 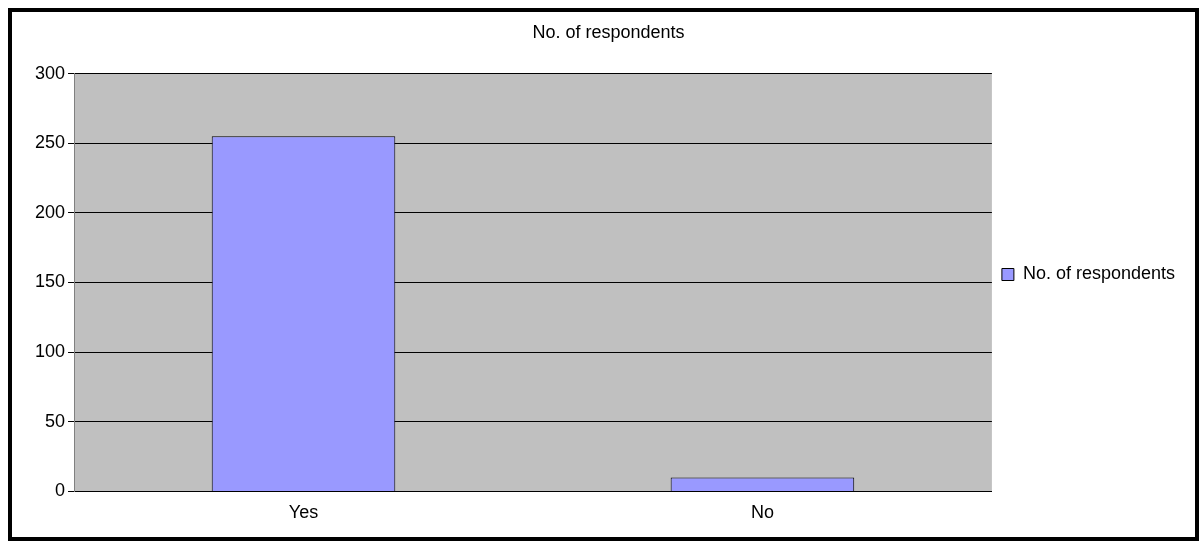 What do you see at coordinates (50, 72) in the screenshot?
I see `y-tick-label: 300` at bounding box center [50, 72].